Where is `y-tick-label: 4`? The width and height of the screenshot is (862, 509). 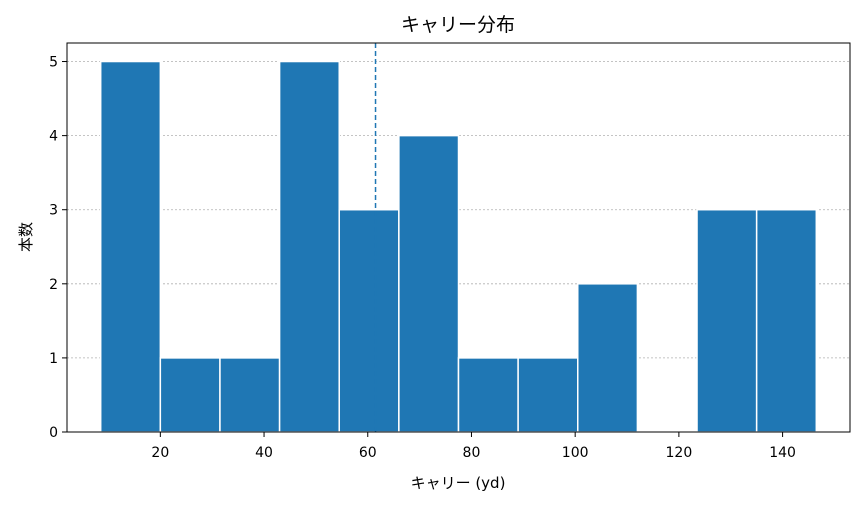 y-tick-label: 4 is located at coordinates (53, 137).